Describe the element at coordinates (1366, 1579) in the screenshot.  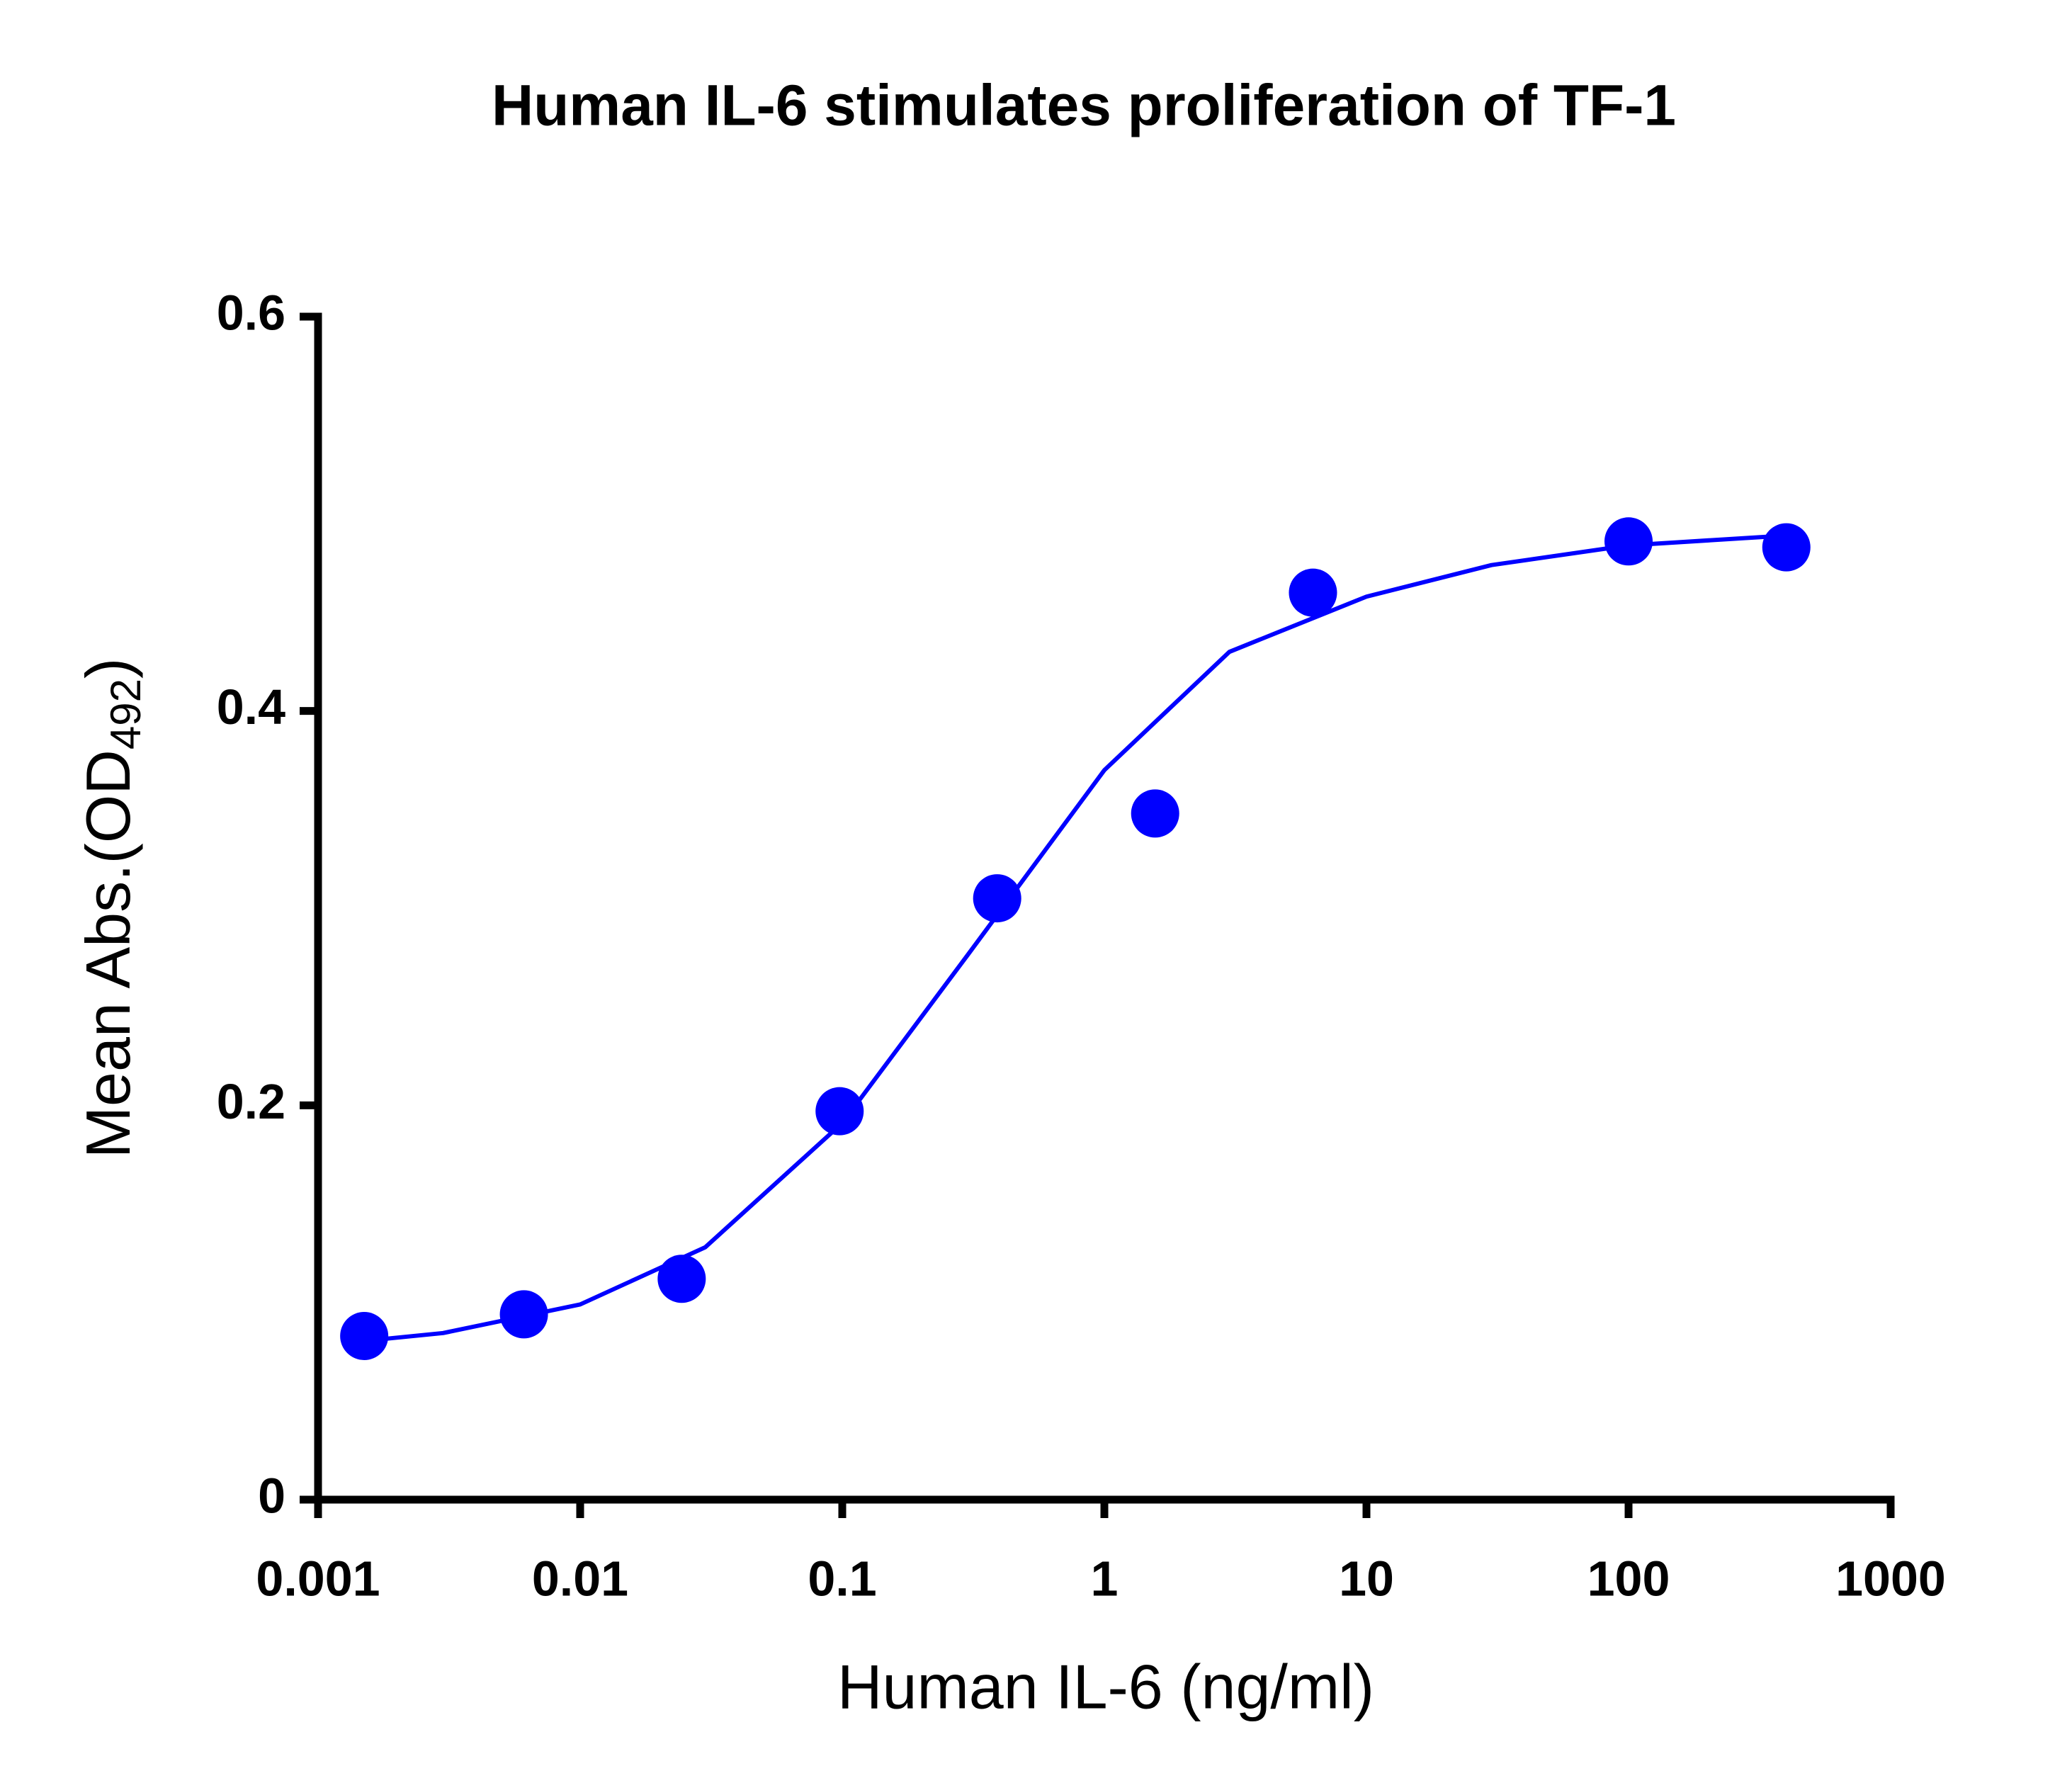
I see `x-tick-label: 10` at that location.